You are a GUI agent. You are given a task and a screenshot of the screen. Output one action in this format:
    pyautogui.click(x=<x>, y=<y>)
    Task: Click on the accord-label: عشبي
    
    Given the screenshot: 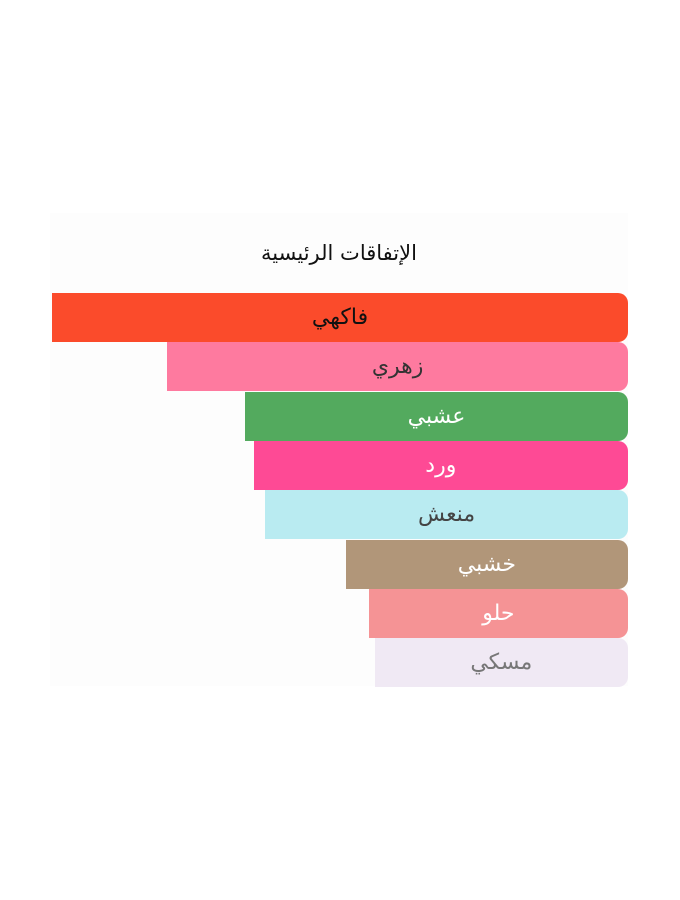 What is the action you would take?
    pyautogui.click(x=436, y=416)
    